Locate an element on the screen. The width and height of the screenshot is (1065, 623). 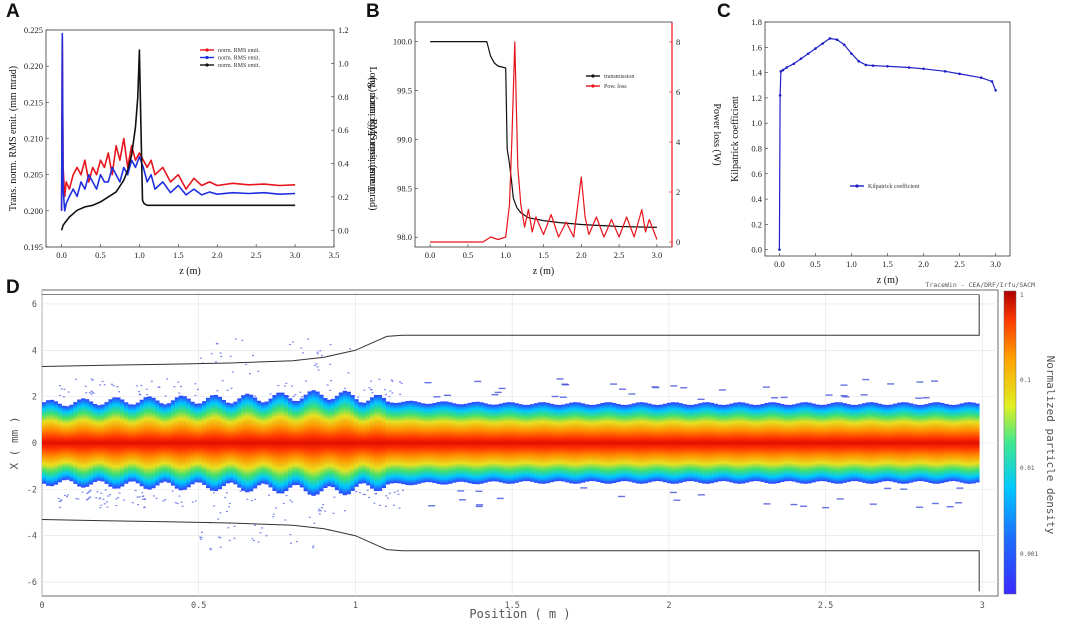
plot-frame is located at coordinates (543, 134).